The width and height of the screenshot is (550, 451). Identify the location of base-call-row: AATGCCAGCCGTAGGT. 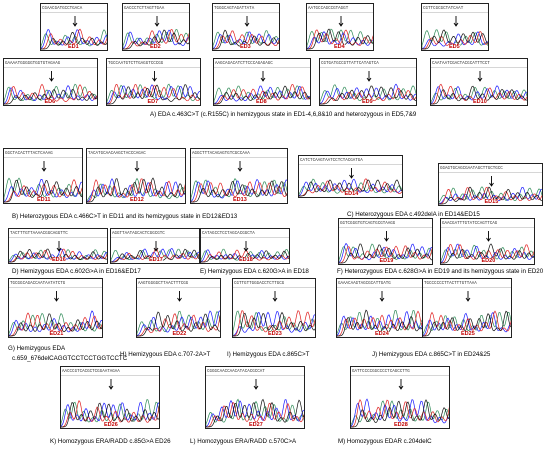
(328, 9).